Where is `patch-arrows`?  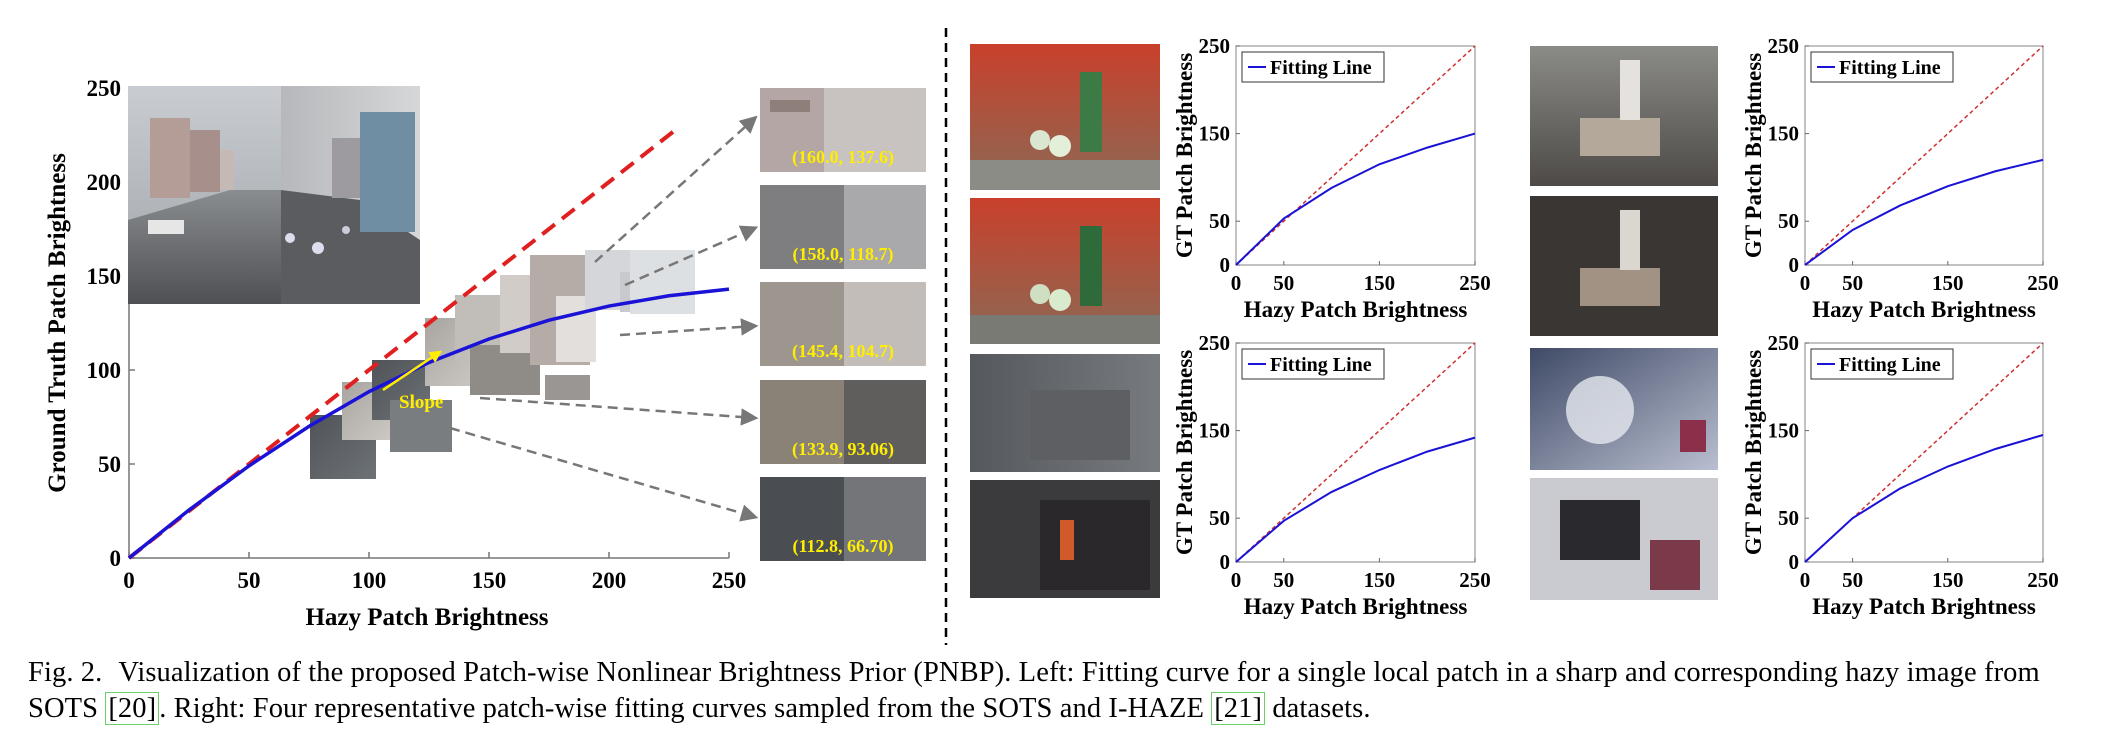 patch-arrows is located at coordinates (604, 318).